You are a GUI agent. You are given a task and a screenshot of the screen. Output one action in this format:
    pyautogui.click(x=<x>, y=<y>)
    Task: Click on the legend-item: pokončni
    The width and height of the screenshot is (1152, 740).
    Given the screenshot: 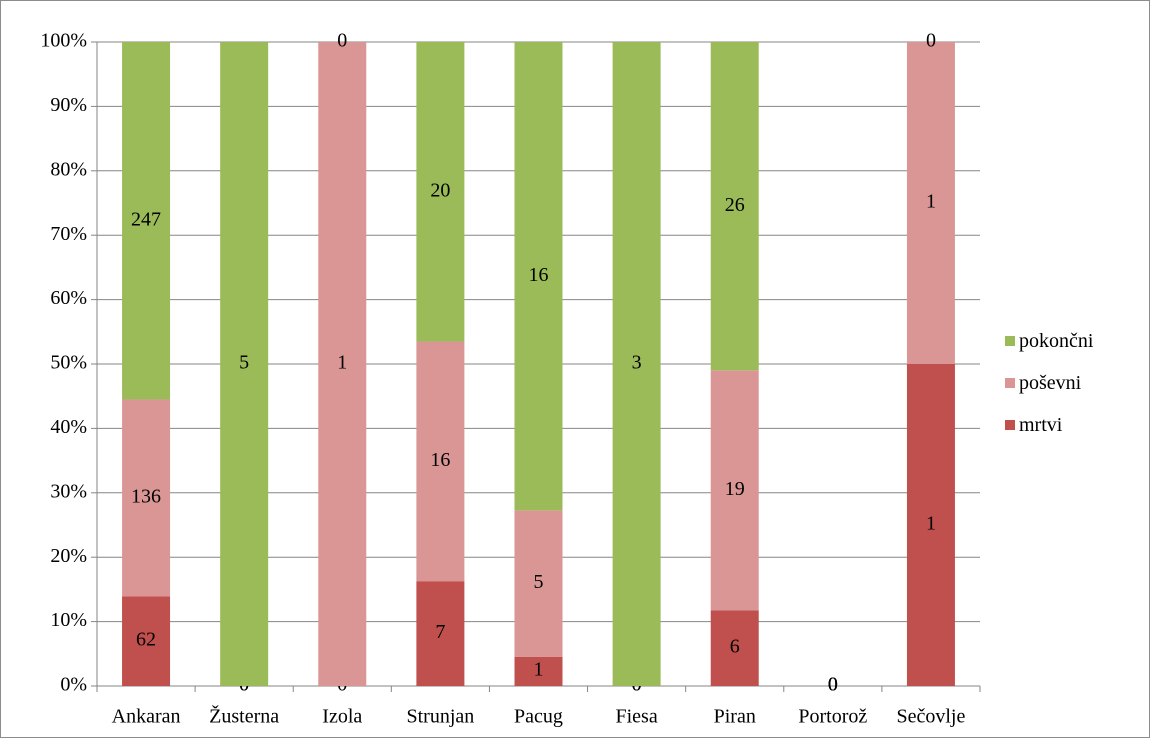 What is the action you would take?
    pyautogui.click(x=1049, y=341)
    